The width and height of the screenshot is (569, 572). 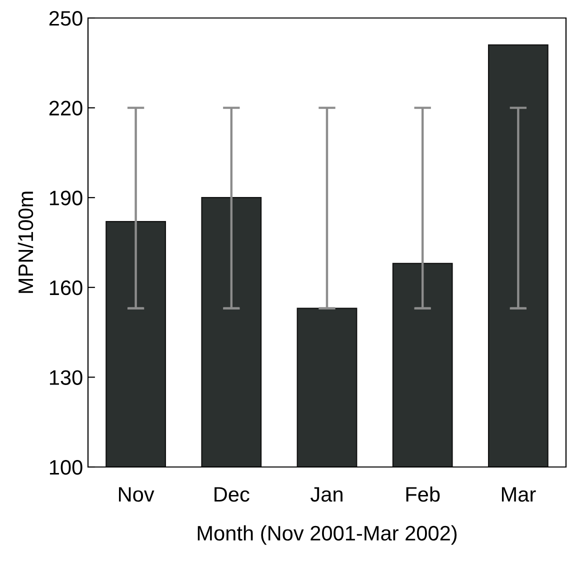 What do you see at coordinates (136, 494) in the screenshot?
I see `x-tick-label: Nov` at bounding box center [136, 494].